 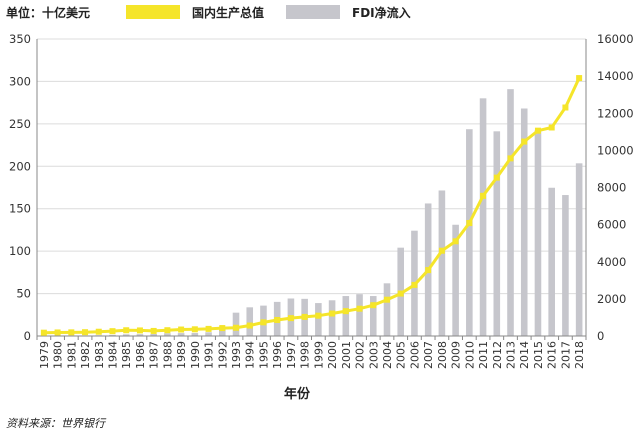 What do you see at coordinates (44, 355) in the screenshot?
I see `x-tick-label: 1979` at bounding box center [44, 355].